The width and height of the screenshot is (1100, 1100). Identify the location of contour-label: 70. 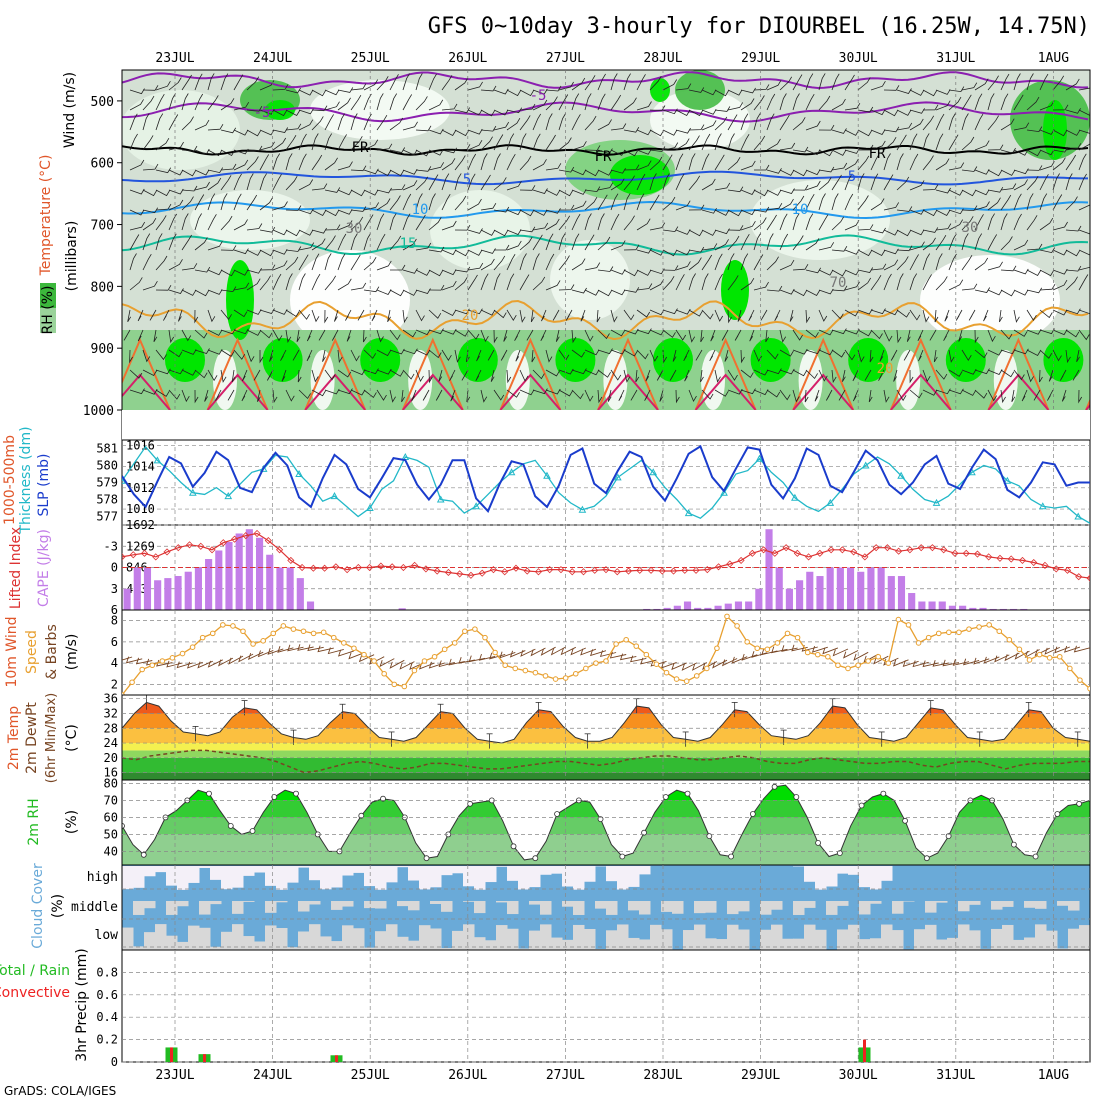
(838, 283).